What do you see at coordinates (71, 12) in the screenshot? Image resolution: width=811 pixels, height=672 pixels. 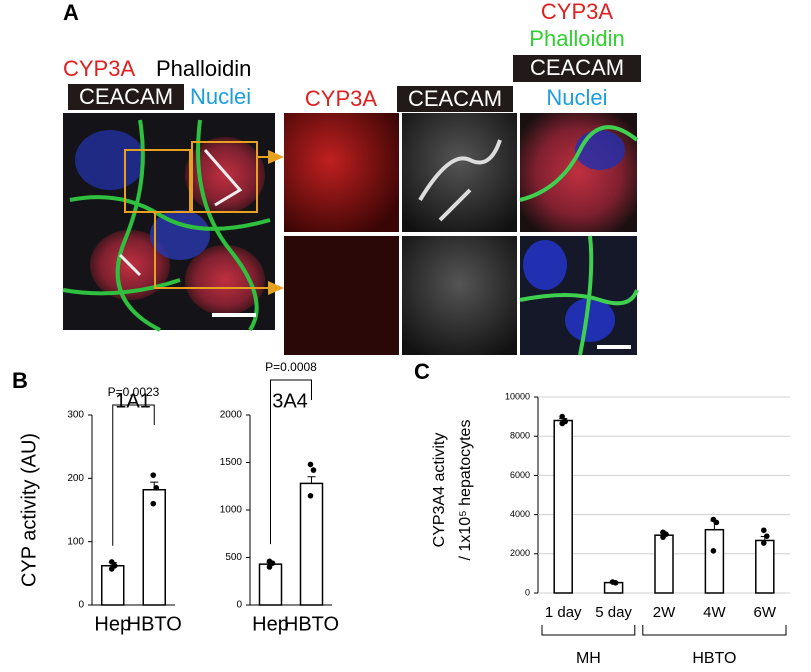 I see `panel-label: A` at bounding box center [71, 12].